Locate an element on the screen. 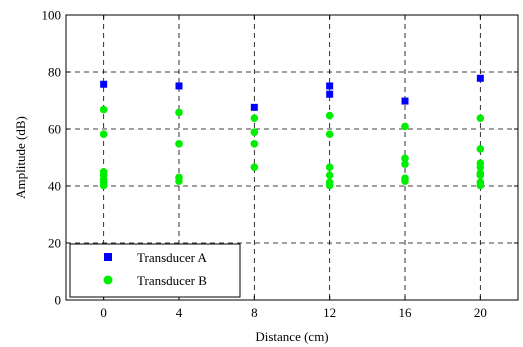  x-tick-label: 4 is located at coordinates (179, 312).